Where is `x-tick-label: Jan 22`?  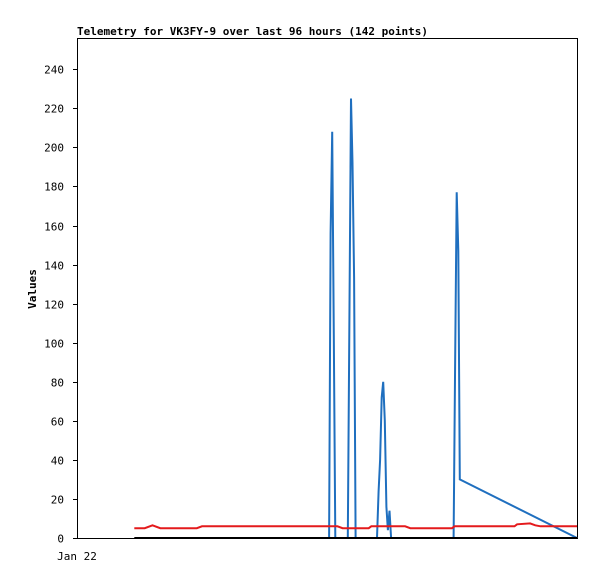
x-tick-label: Jan 22 is located at coordinates (77, 556).